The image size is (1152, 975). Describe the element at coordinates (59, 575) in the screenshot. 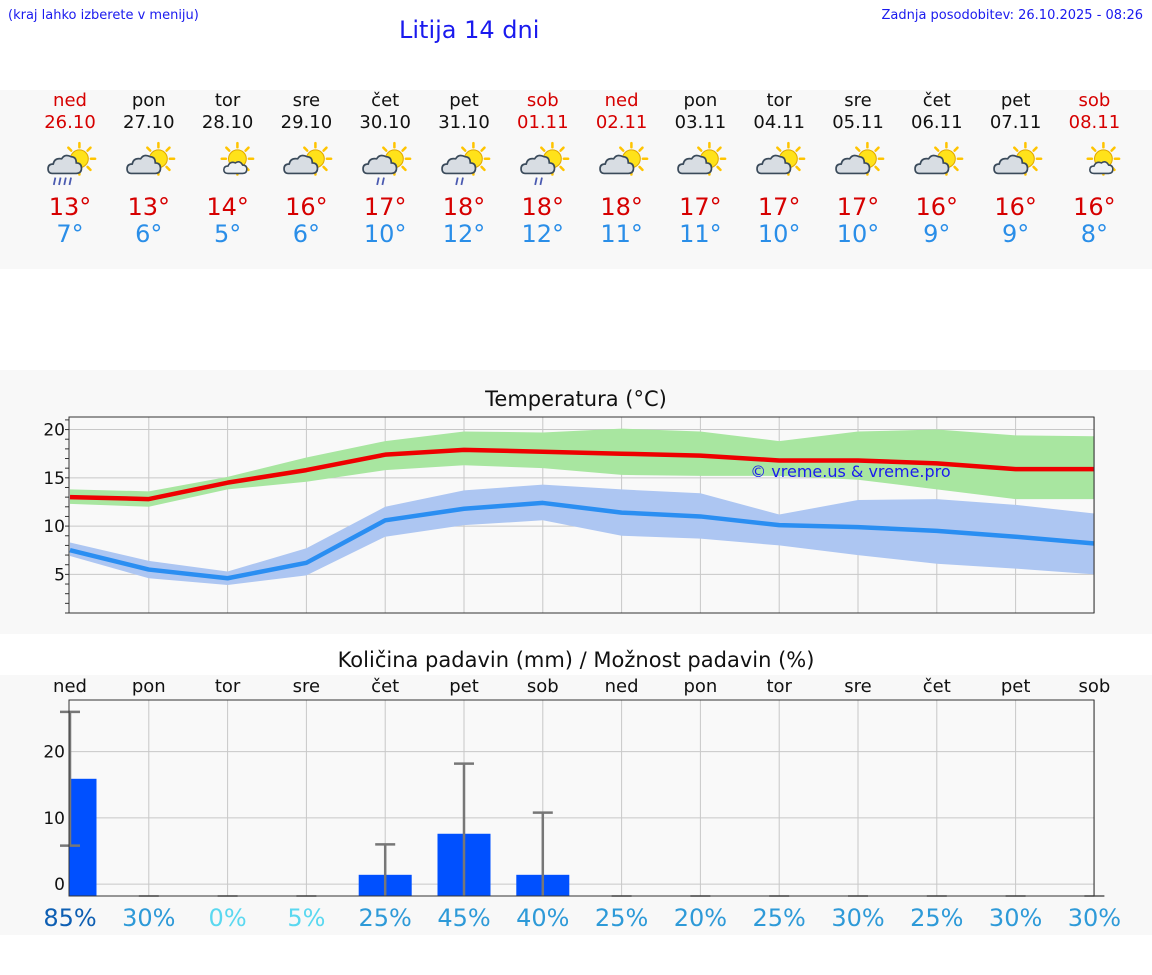

I see `temperature-y-tick-label: 5` at that location.